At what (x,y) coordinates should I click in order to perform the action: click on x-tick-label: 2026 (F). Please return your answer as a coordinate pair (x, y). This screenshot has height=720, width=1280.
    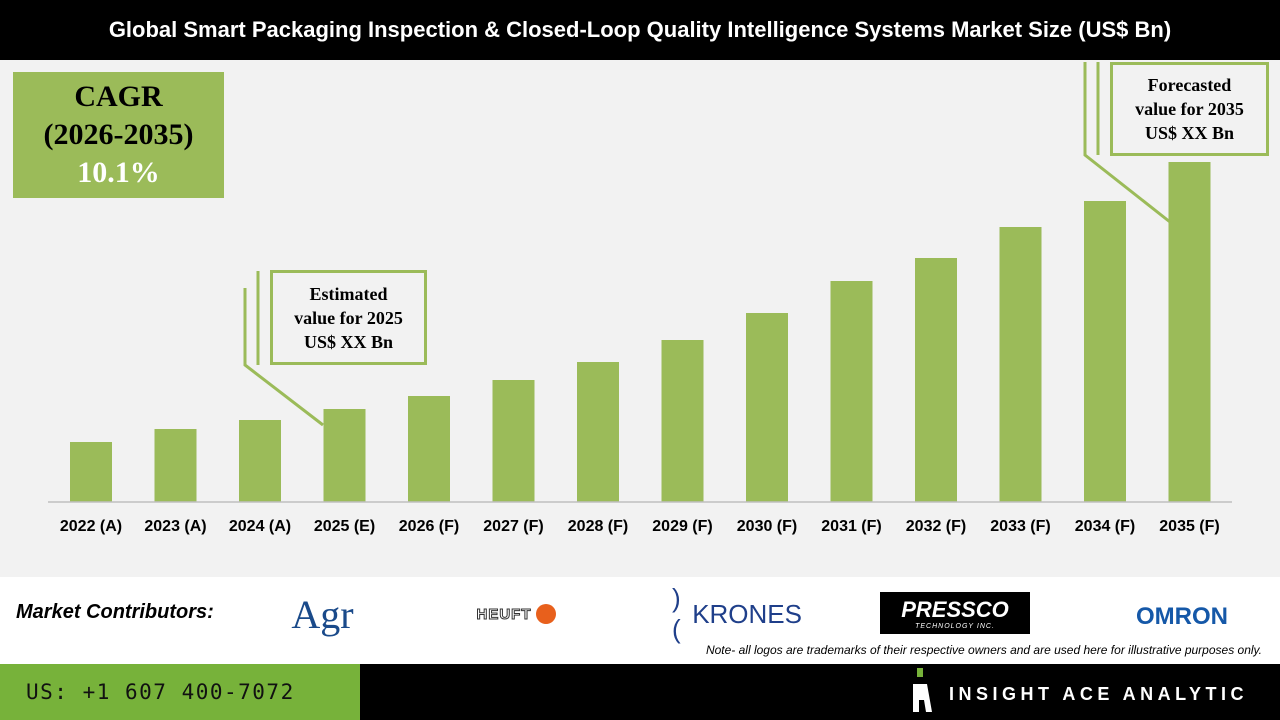
    Looking at the image, I should click on (429, 526).